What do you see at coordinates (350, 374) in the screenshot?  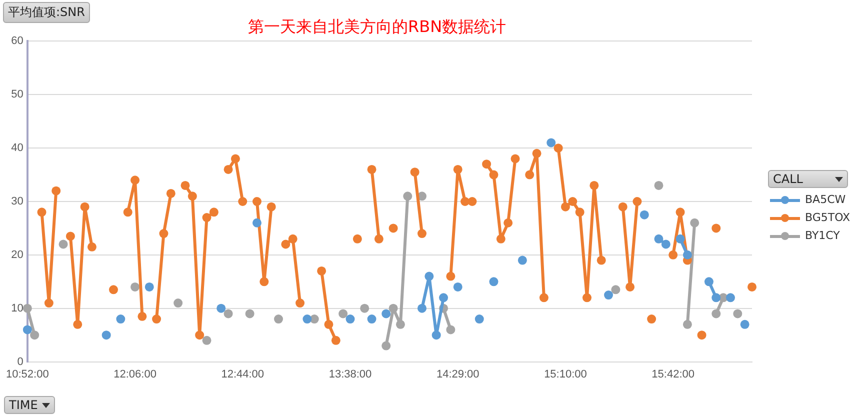 I see `x-tick-label: 13:38:00` at bounding box center [350, 374].